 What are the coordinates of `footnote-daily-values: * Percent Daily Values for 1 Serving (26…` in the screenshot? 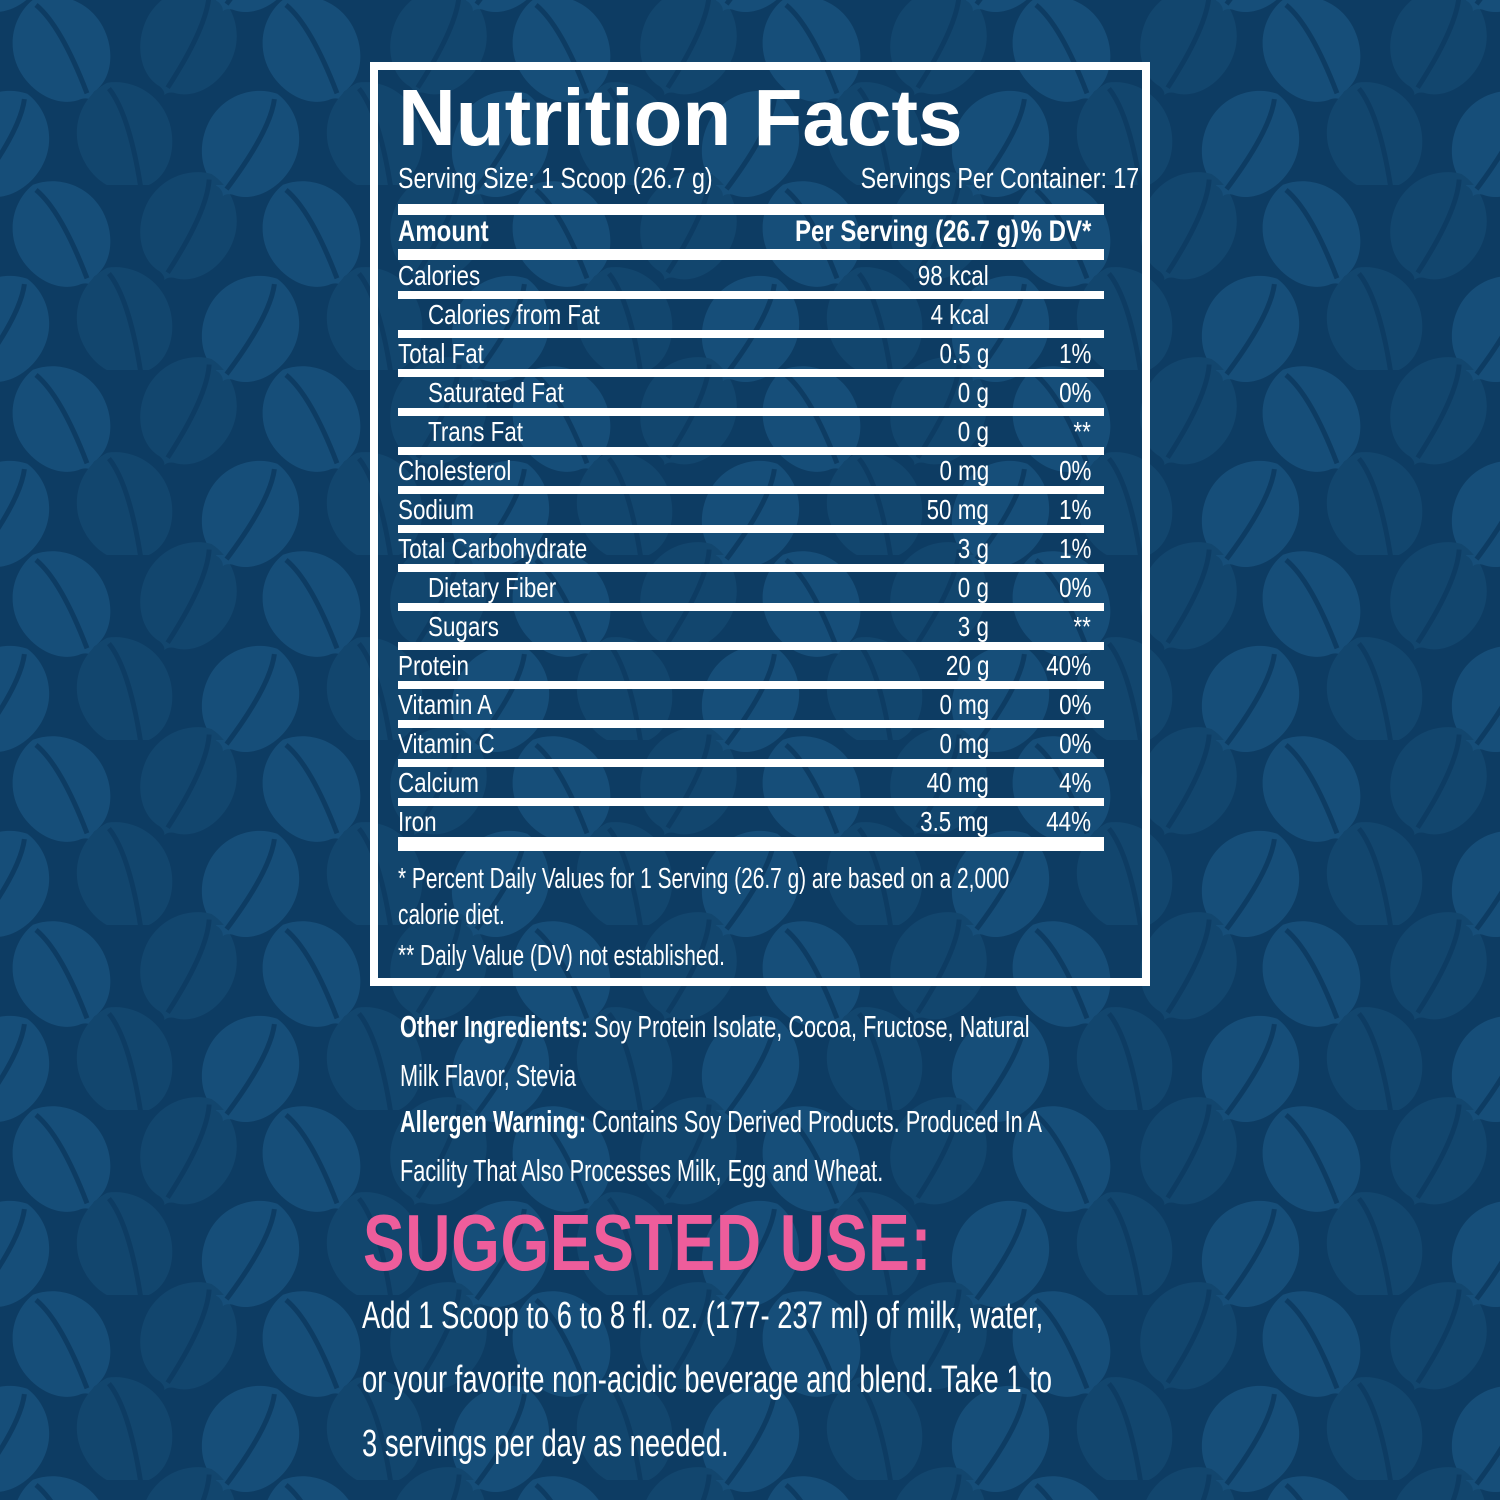 It's located at (704, 897).